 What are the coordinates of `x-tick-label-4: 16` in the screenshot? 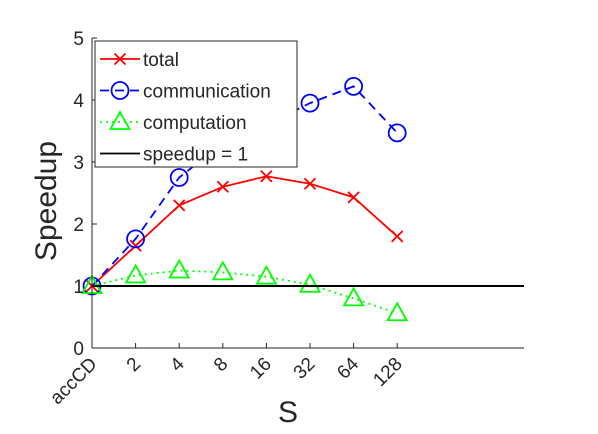 It's located at (261, 369).